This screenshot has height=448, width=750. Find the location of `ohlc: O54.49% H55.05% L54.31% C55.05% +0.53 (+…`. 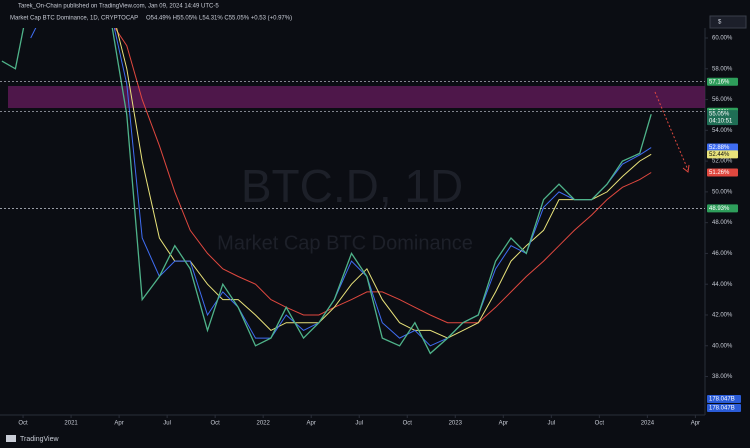

ohlc: O54.49% H55.05% L54.31% C55.05% +0.53 (+… is located at coordinates (219, 19).